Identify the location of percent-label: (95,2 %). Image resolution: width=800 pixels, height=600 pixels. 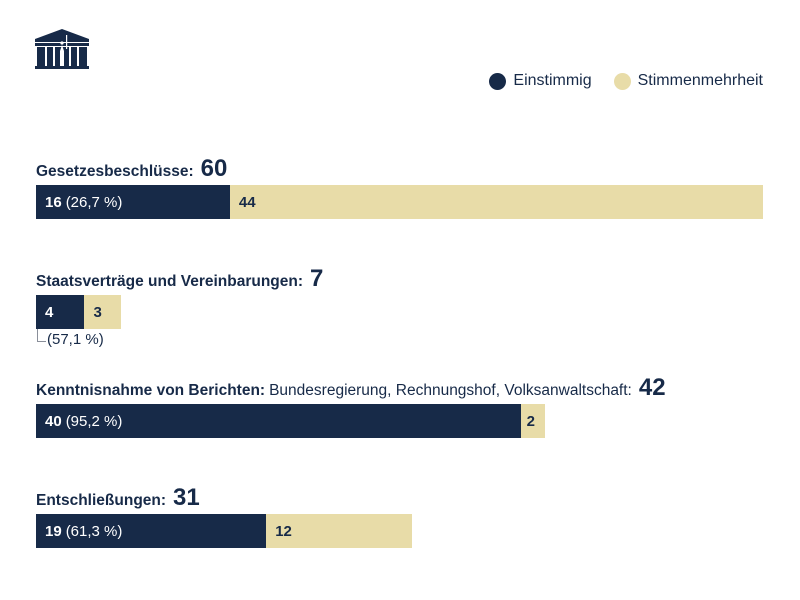
(94, 421).